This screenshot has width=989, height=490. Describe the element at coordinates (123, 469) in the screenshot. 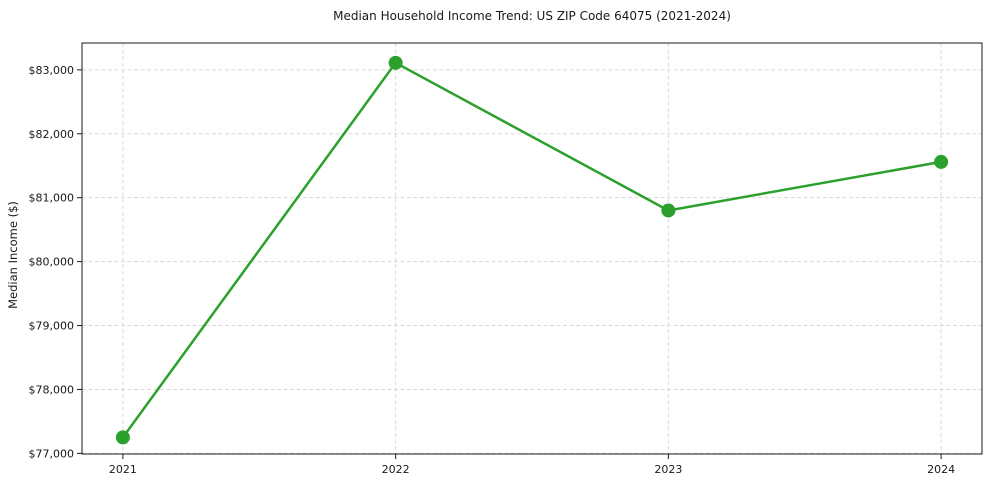

I see `x-tick-label: 2021` at that location.